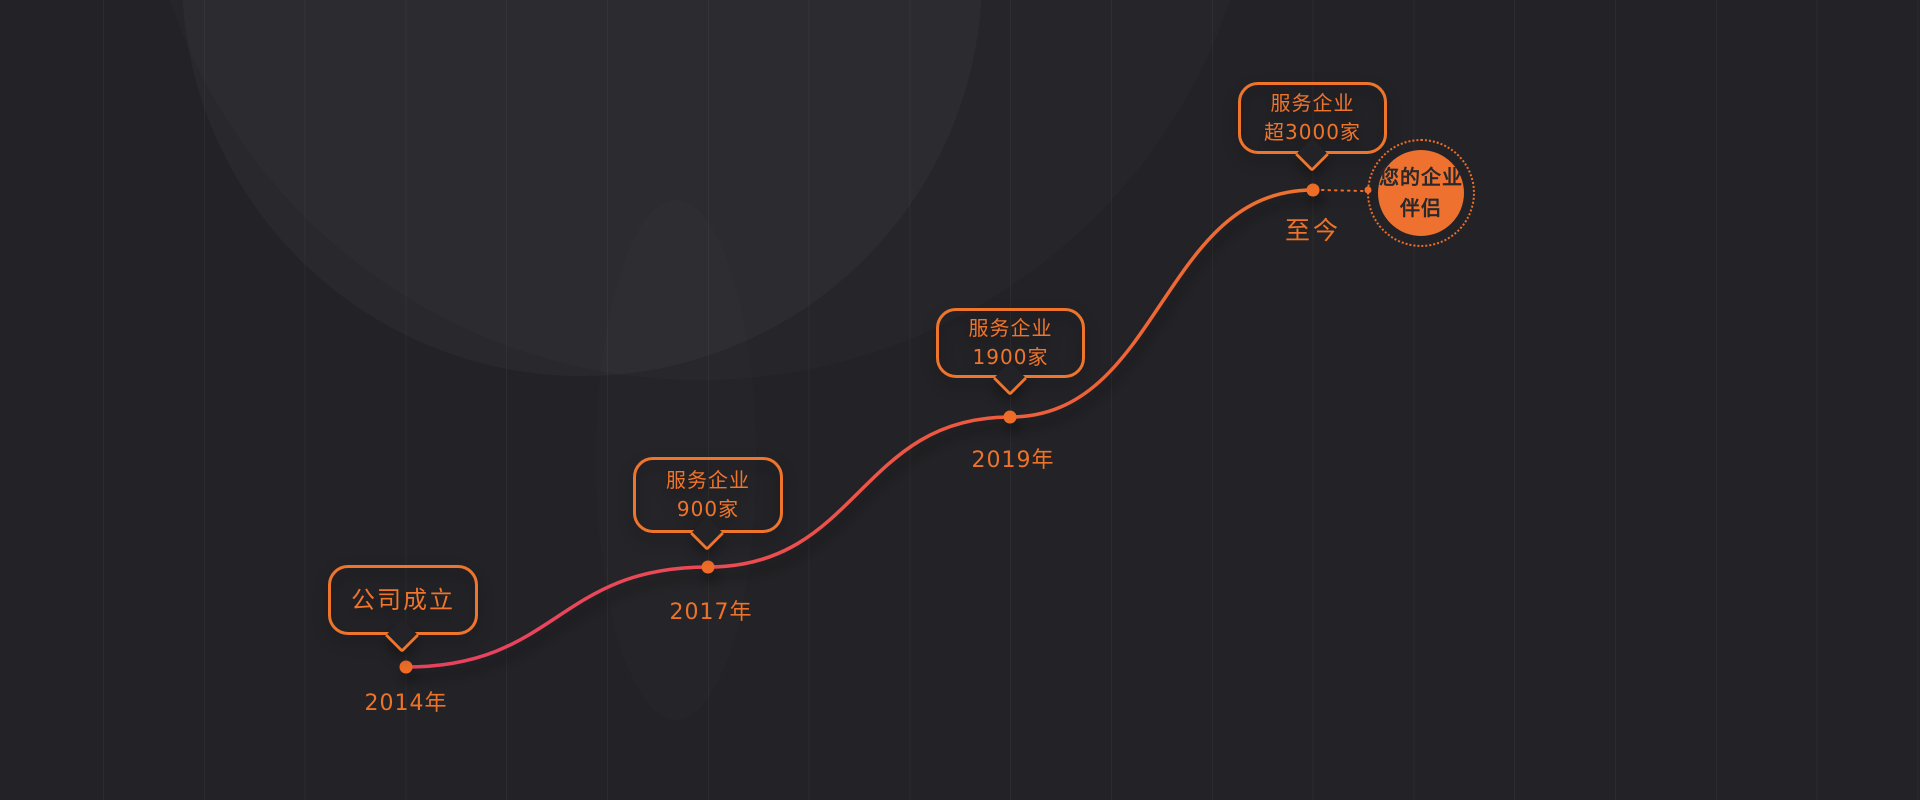  I want to click on callout-text: 公司成立, so click(403, 599).